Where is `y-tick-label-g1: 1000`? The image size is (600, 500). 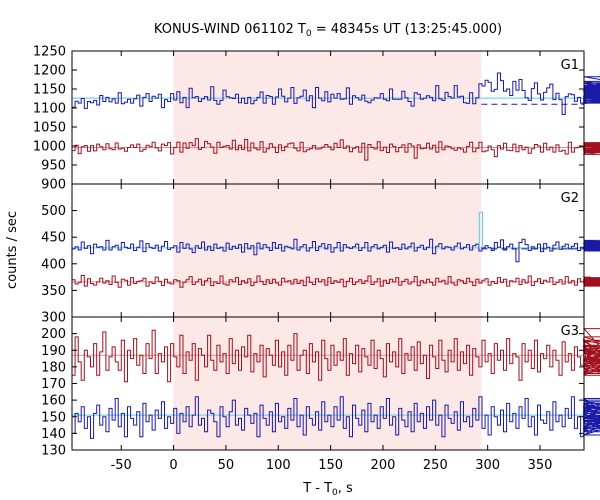
y-tick-label-g1: 1000 is located at coordinates (49, 147).